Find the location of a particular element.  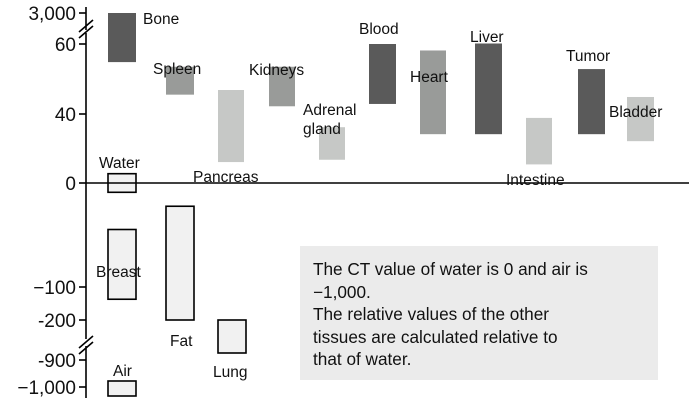

note-line-4: tissues are calculated relative to is located at coordinates (435, 336).